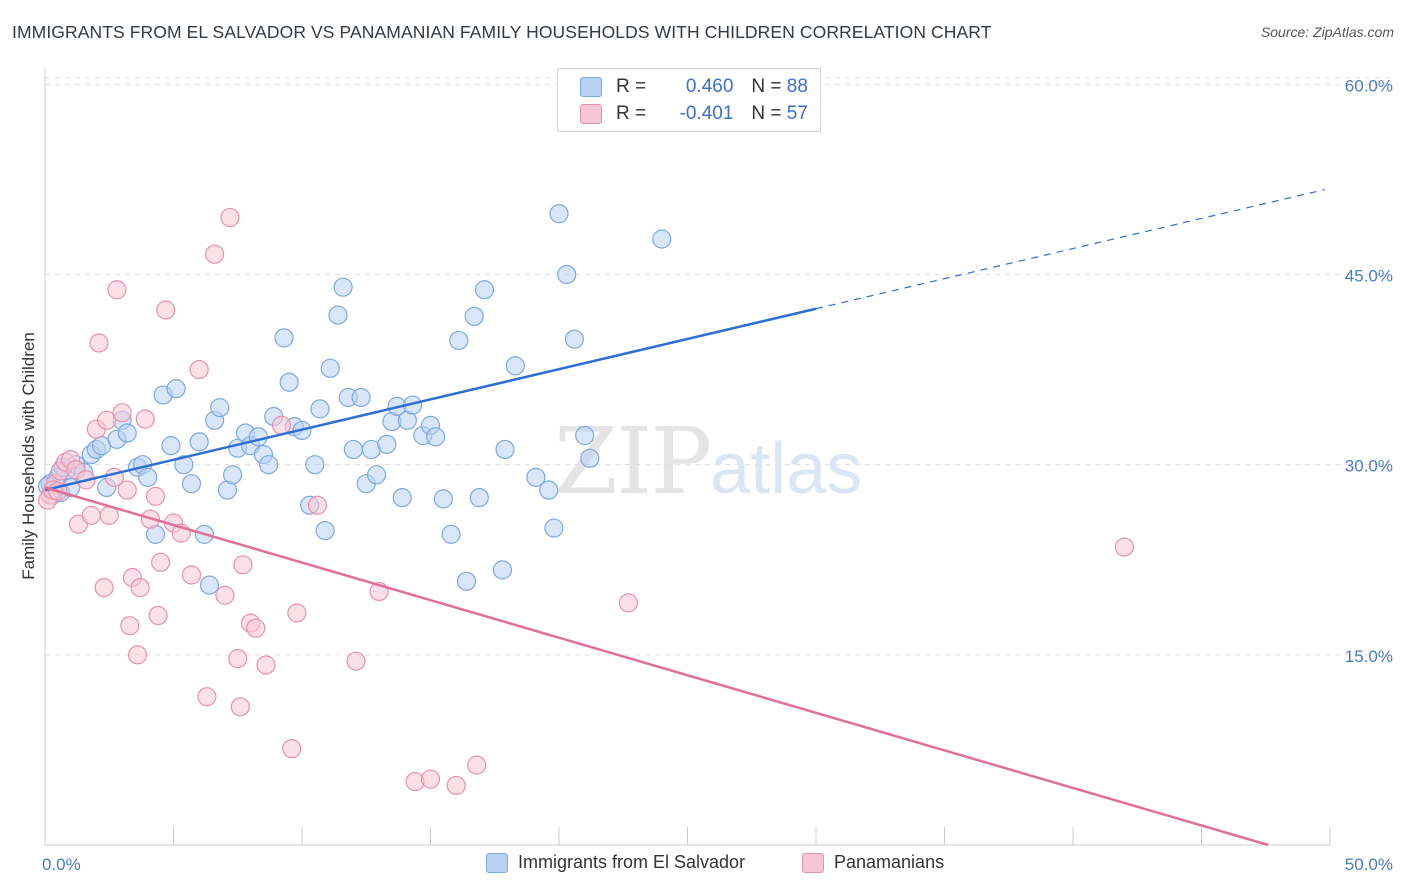 Image resolution: width=1406 pixels, height=892 pixels. Describe the element at coordinates (786, 469) in the screenshot. I see `watermark-atlas: atlas` at that location.